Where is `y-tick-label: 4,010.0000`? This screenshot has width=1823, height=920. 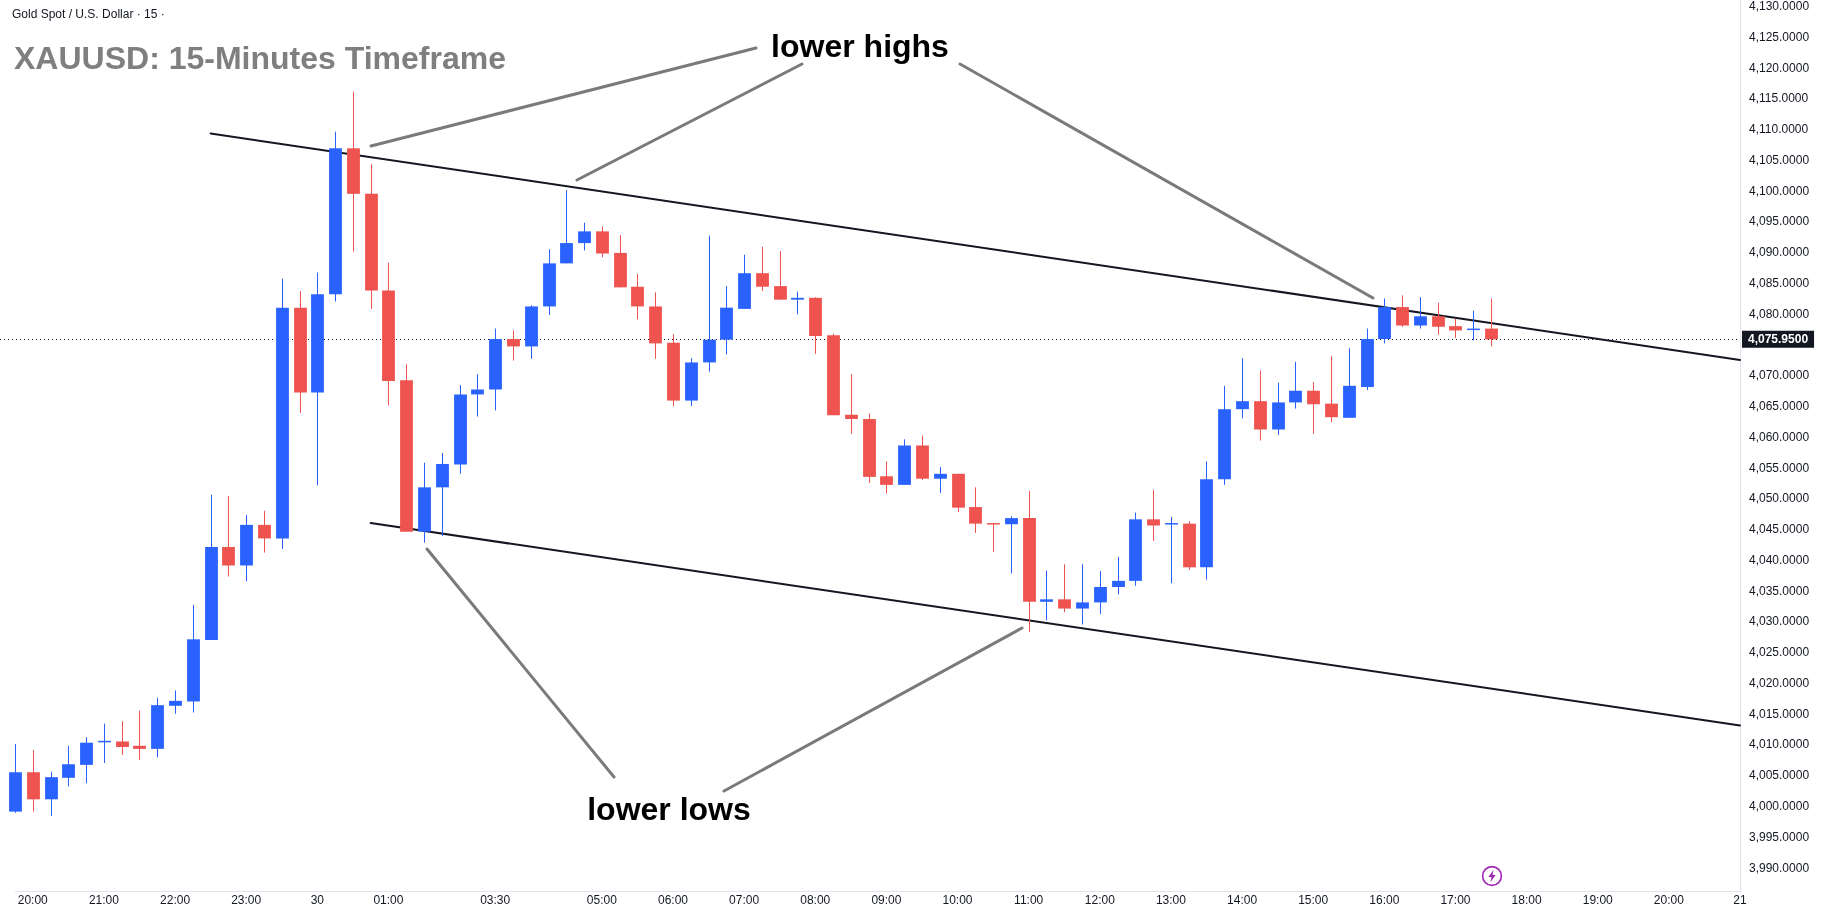
y-tick-label: 4,010.0000 is located at coordinates (1779, 744).